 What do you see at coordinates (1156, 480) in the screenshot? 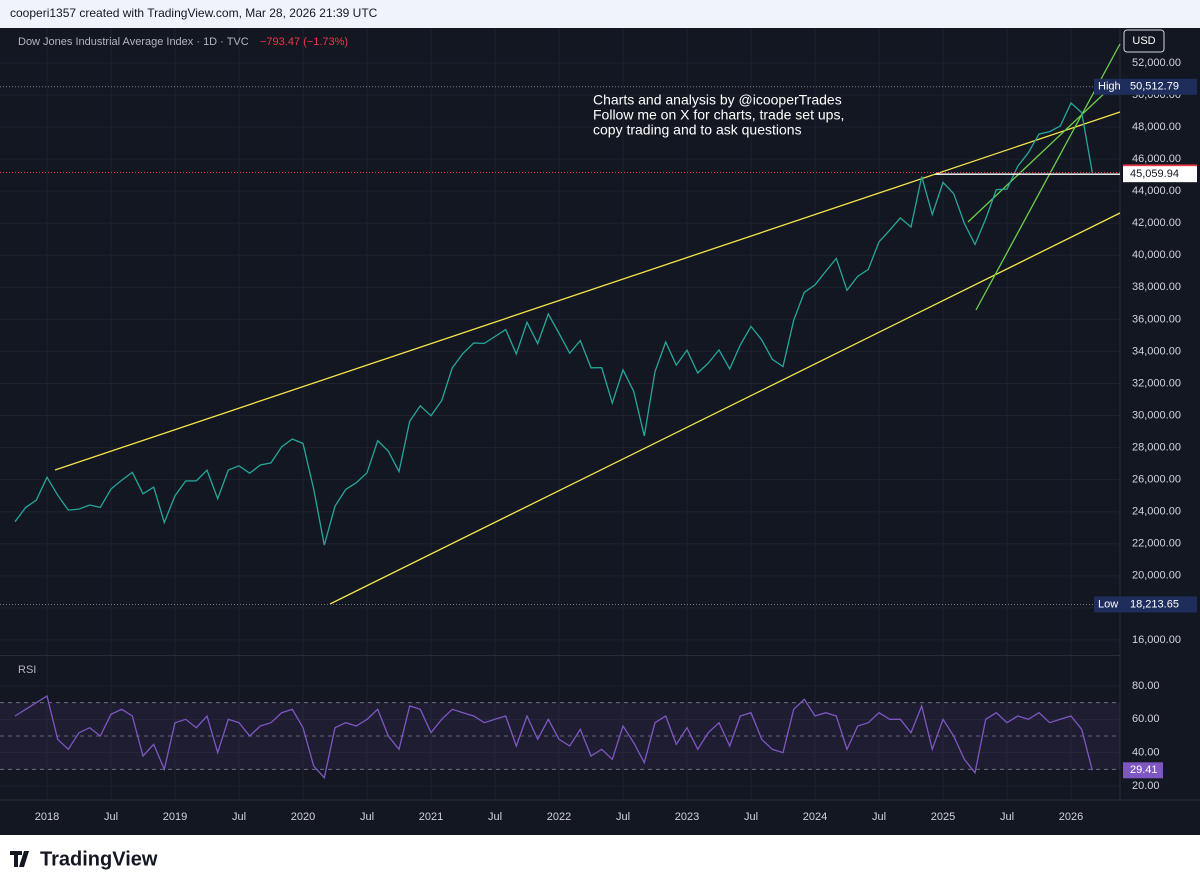
I see `y-tick-label: 26,000.00` at bounding box center [1156, 480].